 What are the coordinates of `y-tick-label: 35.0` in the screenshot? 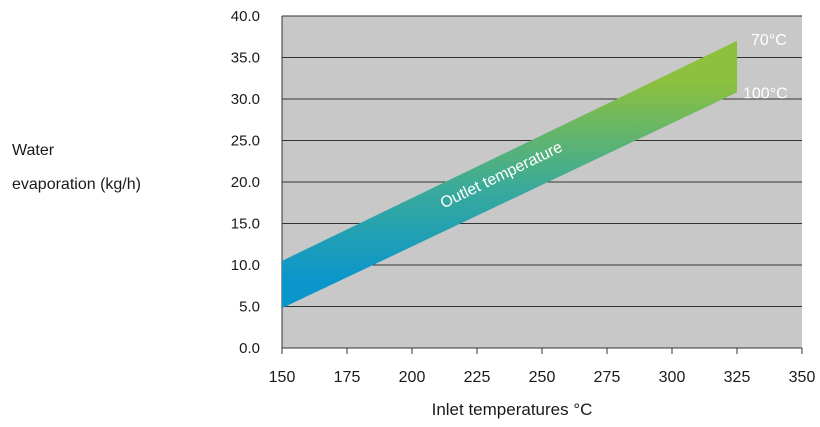 It's located at (245, 58).